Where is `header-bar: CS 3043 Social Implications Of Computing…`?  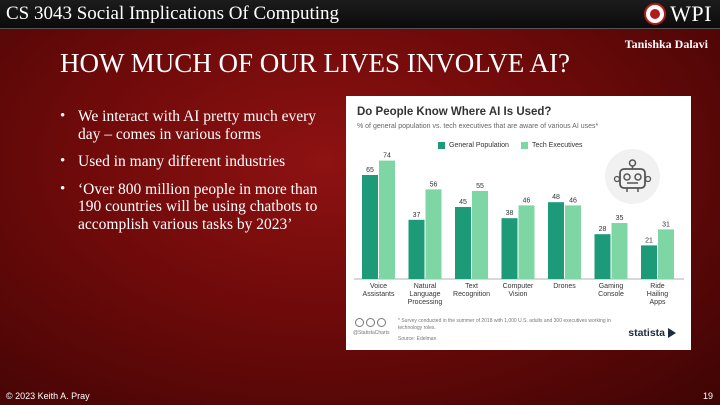
header-bar: CS 3043 Social Implications Of Computing… is located at coordinates (360, 14).